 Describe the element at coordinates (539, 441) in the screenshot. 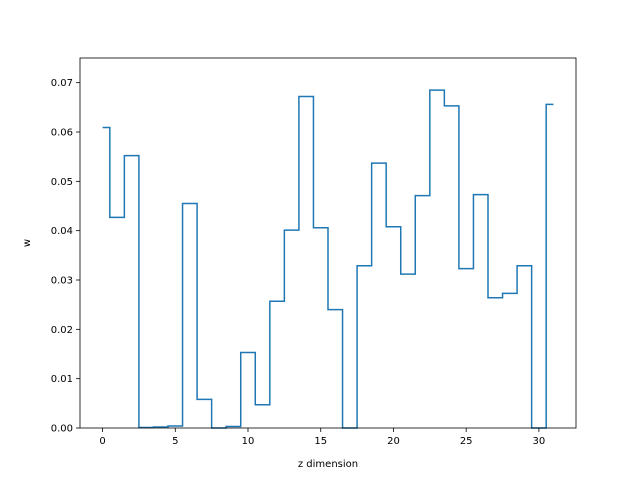

I see `x-tick-label: 30` at that location.